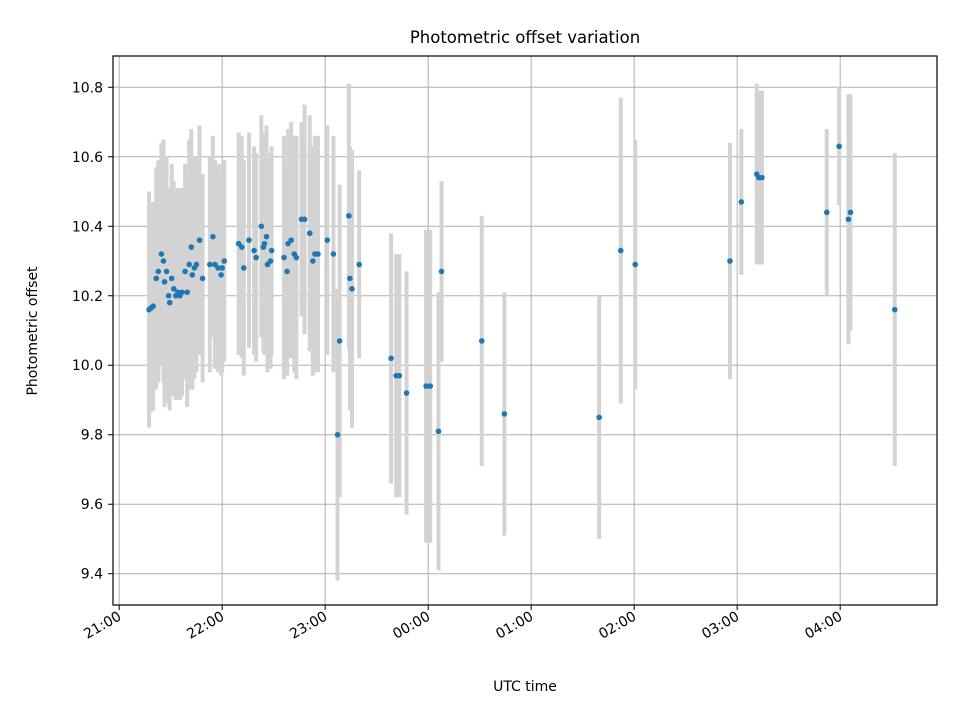  I want to click on x-tick-label: 23:00, so click(308, 626).